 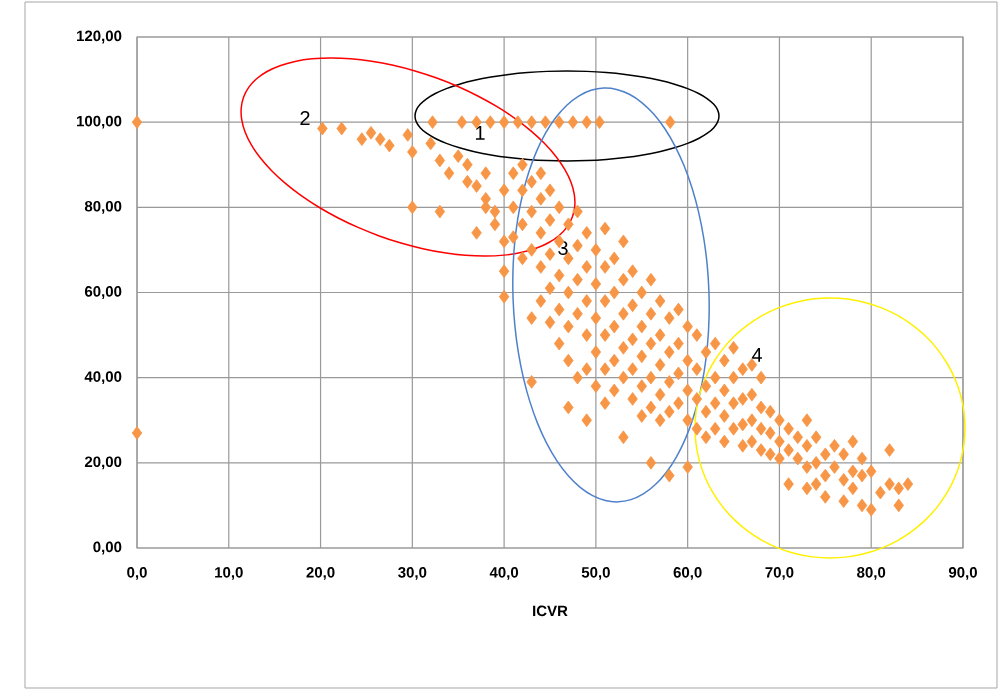 What do you see at coordinates (103, 378) in the screenshot?
I see `y-tick-label: 40,00` at bounding box center [103, 378].